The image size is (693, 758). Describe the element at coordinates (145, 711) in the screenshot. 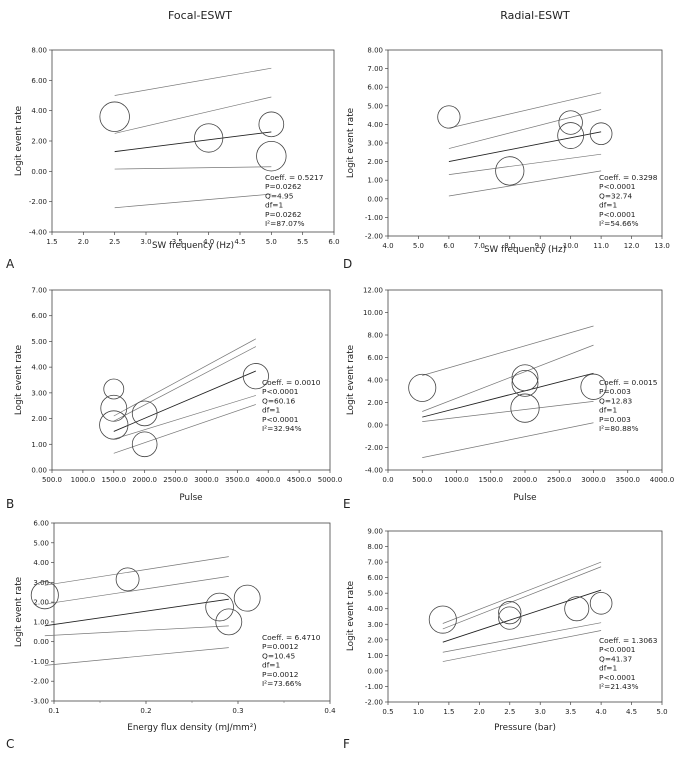

I see `x-tick-label: 0.2` at that location.